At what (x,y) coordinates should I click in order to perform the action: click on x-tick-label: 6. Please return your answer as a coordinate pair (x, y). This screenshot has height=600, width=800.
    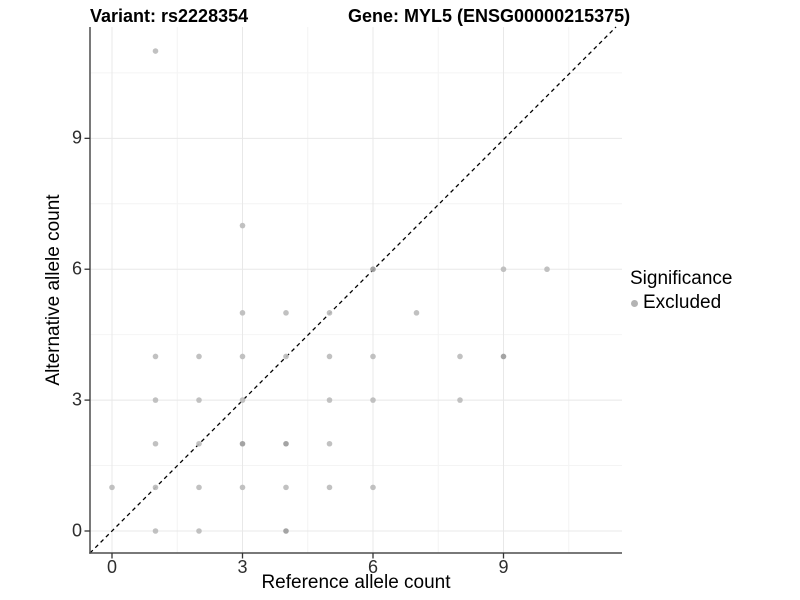
    Looking at the image, I should click on (373, 567).